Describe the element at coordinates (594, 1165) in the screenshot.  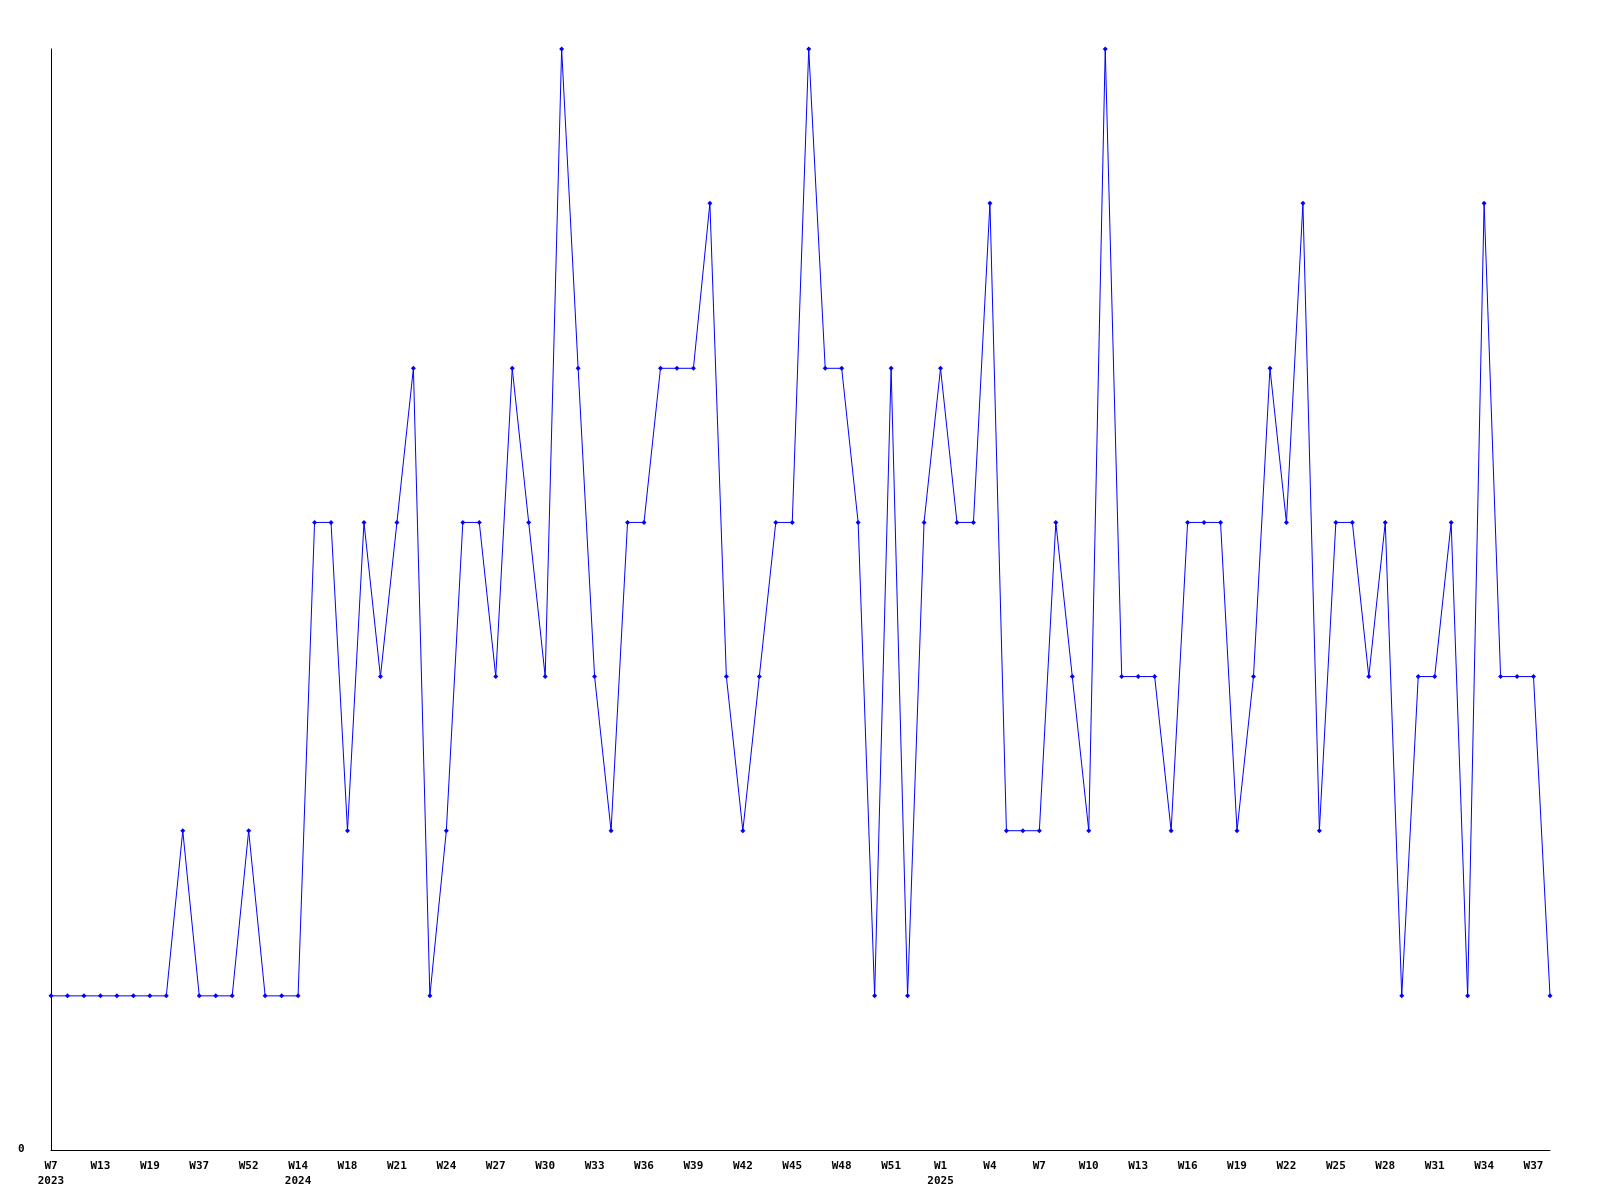
I see `x-tick-label: W33` at that location.